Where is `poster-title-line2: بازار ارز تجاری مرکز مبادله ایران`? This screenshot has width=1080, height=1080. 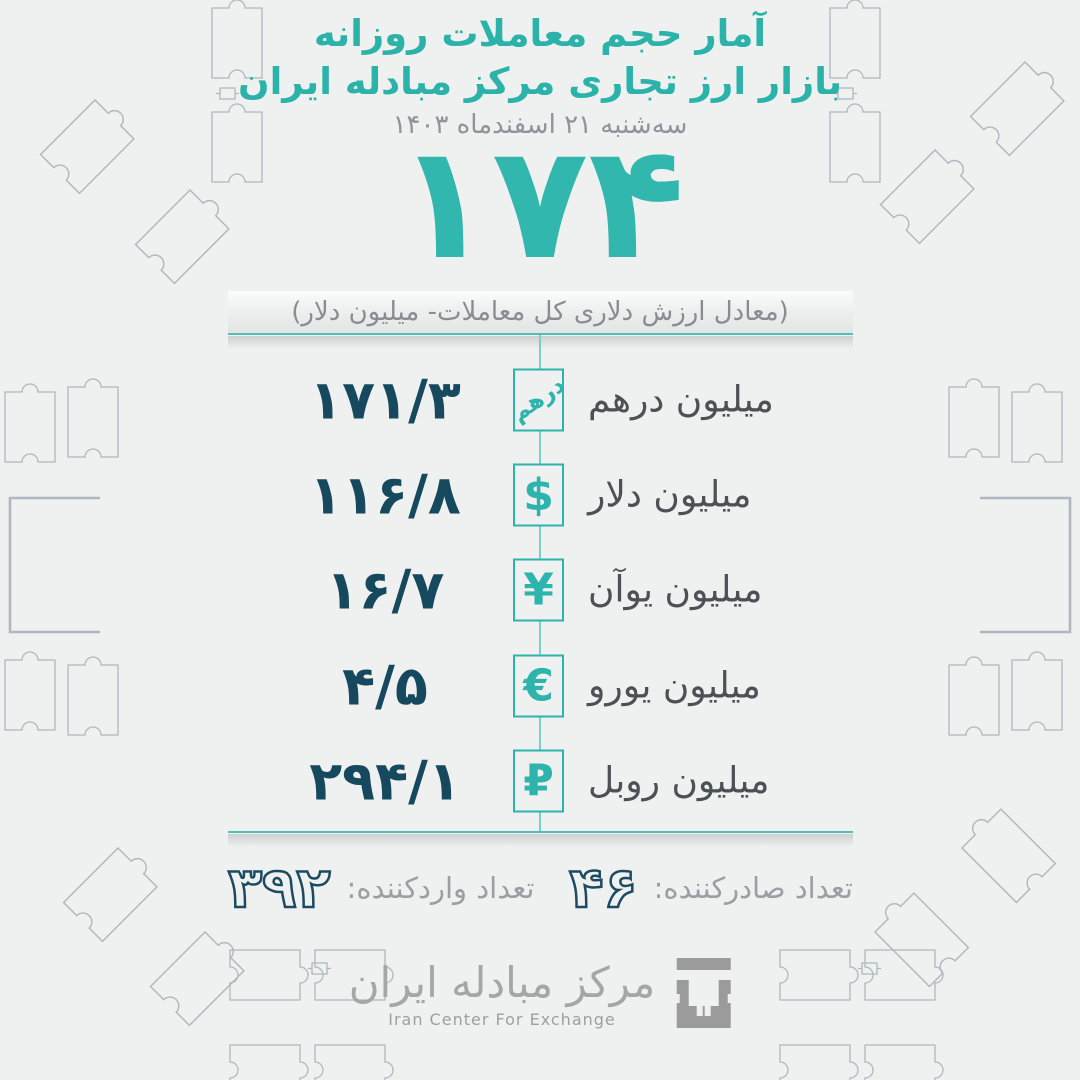 poster-title-line2: بازار ارز تجاری مرکز مبادله ایران is located at coordinates (540, 81).